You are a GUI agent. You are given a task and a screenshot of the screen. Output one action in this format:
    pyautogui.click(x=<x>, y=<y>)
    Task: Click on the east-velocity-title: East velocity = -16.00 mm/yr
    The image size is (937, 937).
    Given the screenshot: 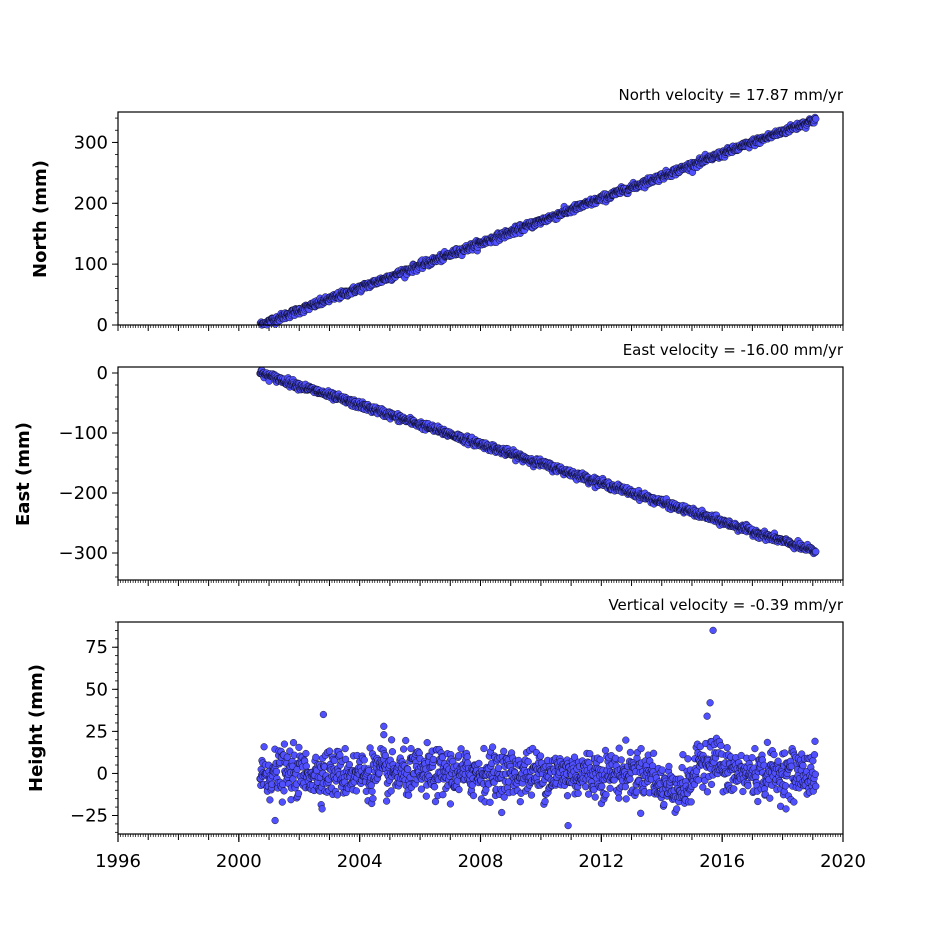 What is the action you would take?
    pyautogui.click(x=733, y=350)
    